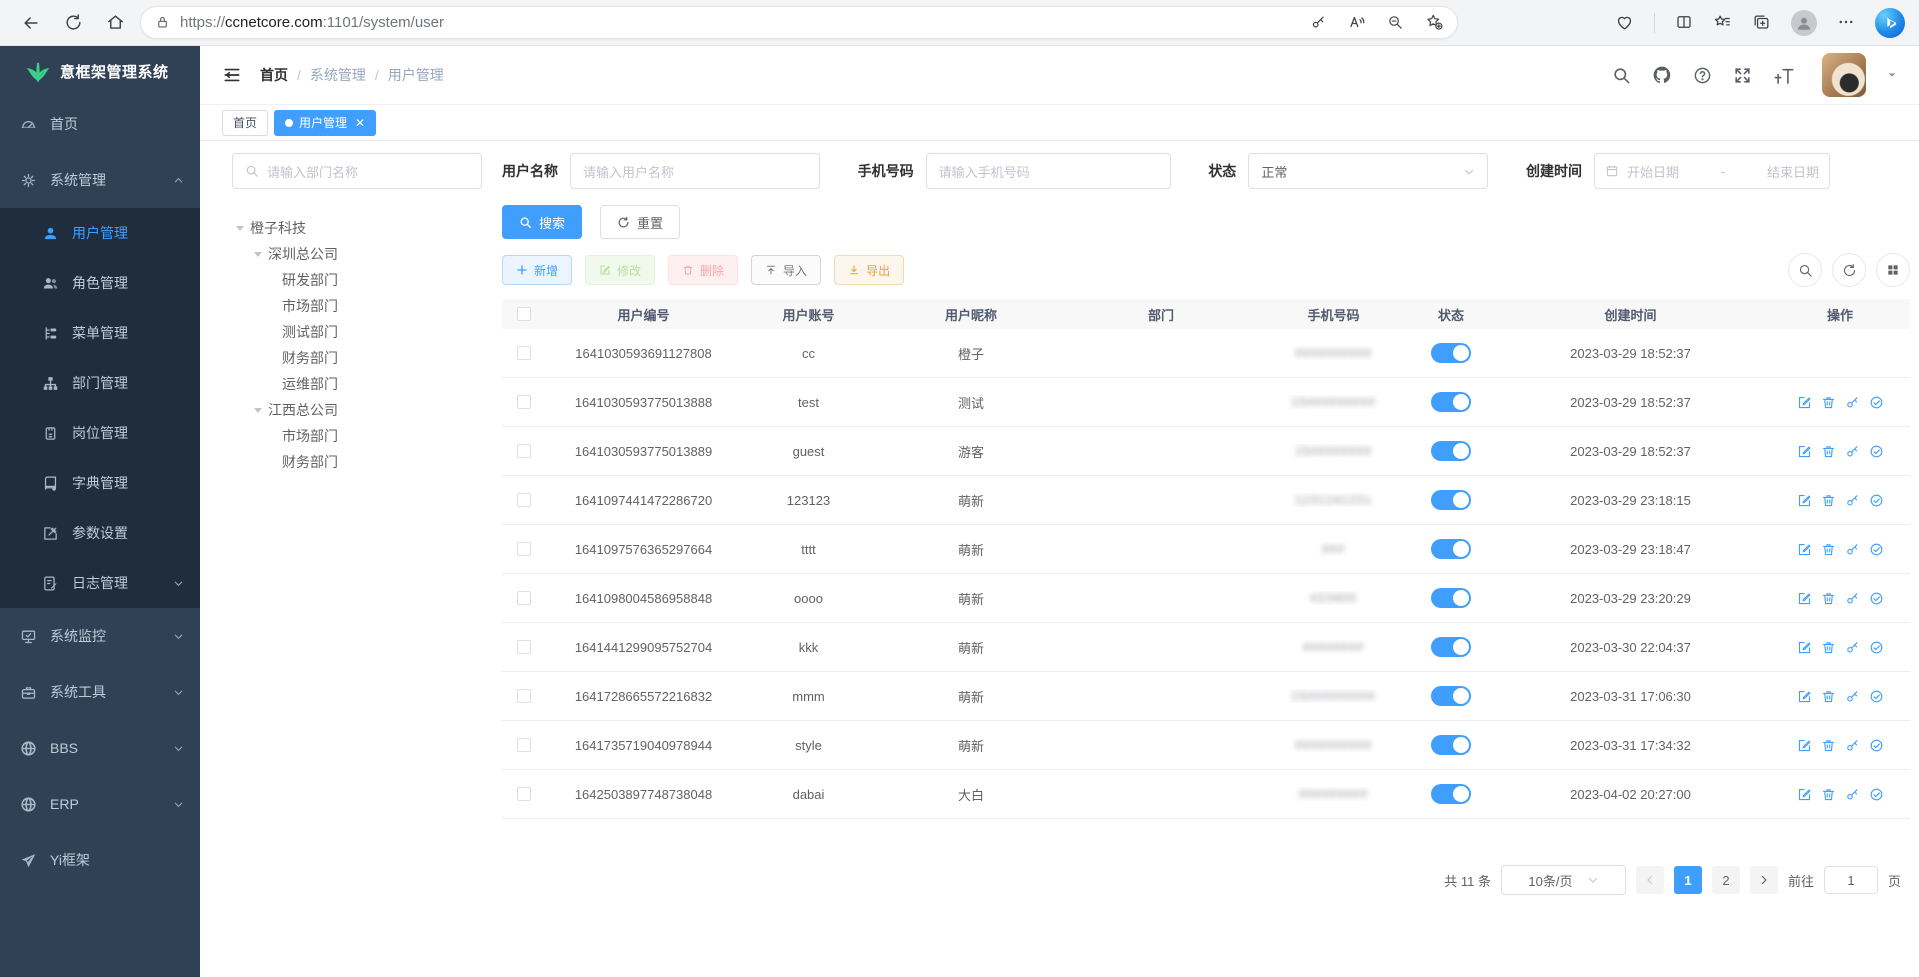  What do you see at coordinates (1684, 22) in the screenshot?
I see `split-screen-icon` at bounding box center [1684, 22].